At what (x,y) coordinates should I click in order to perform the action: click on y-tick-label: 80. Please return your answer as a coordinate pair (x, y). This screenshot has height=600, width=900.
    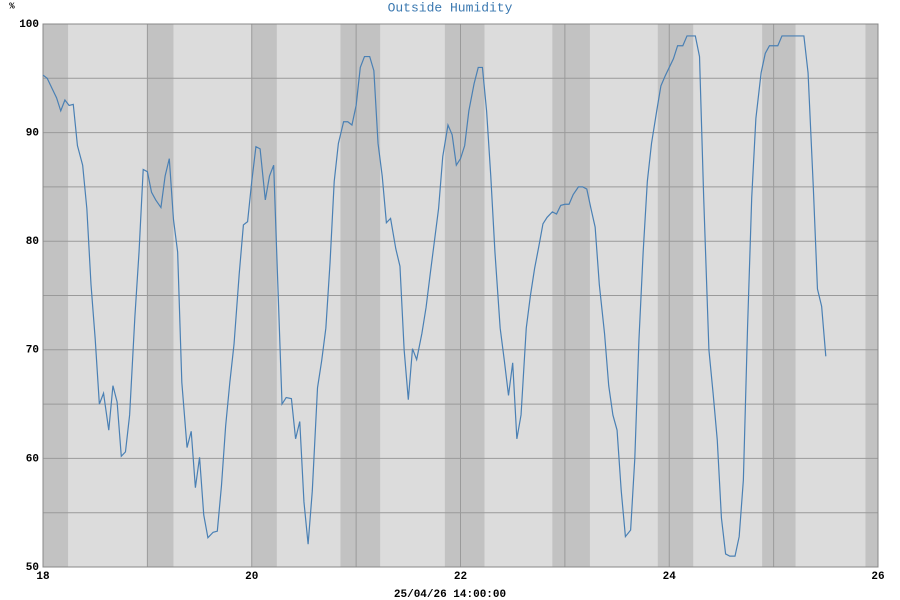
    Looking at the image, I should click on (32, 242).